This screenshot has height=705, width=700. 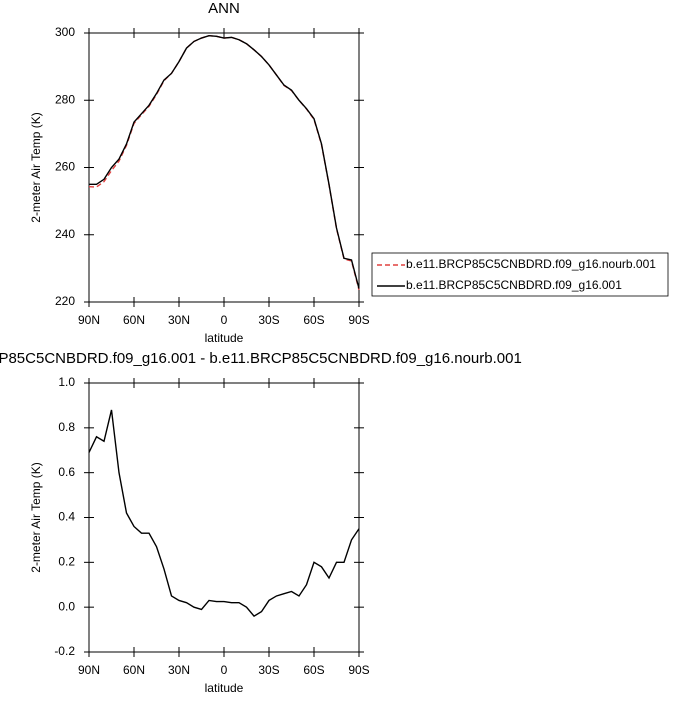 I want to click on y-tick-label: 0.8, so click(x=66, y=427).